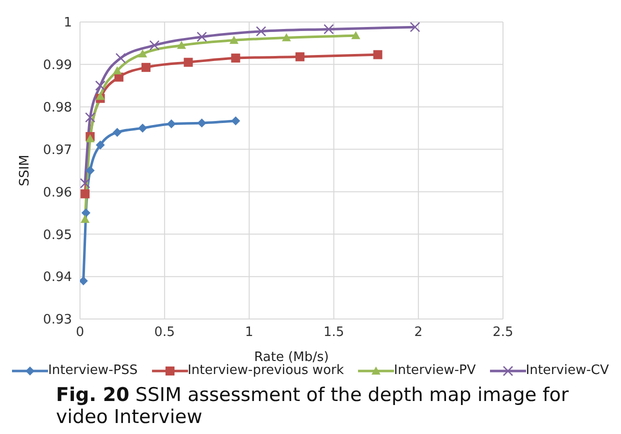 The width and height of the screenshot is (621, 434). I want to click on legend-label: Interview-previous work, so click(266, 370).